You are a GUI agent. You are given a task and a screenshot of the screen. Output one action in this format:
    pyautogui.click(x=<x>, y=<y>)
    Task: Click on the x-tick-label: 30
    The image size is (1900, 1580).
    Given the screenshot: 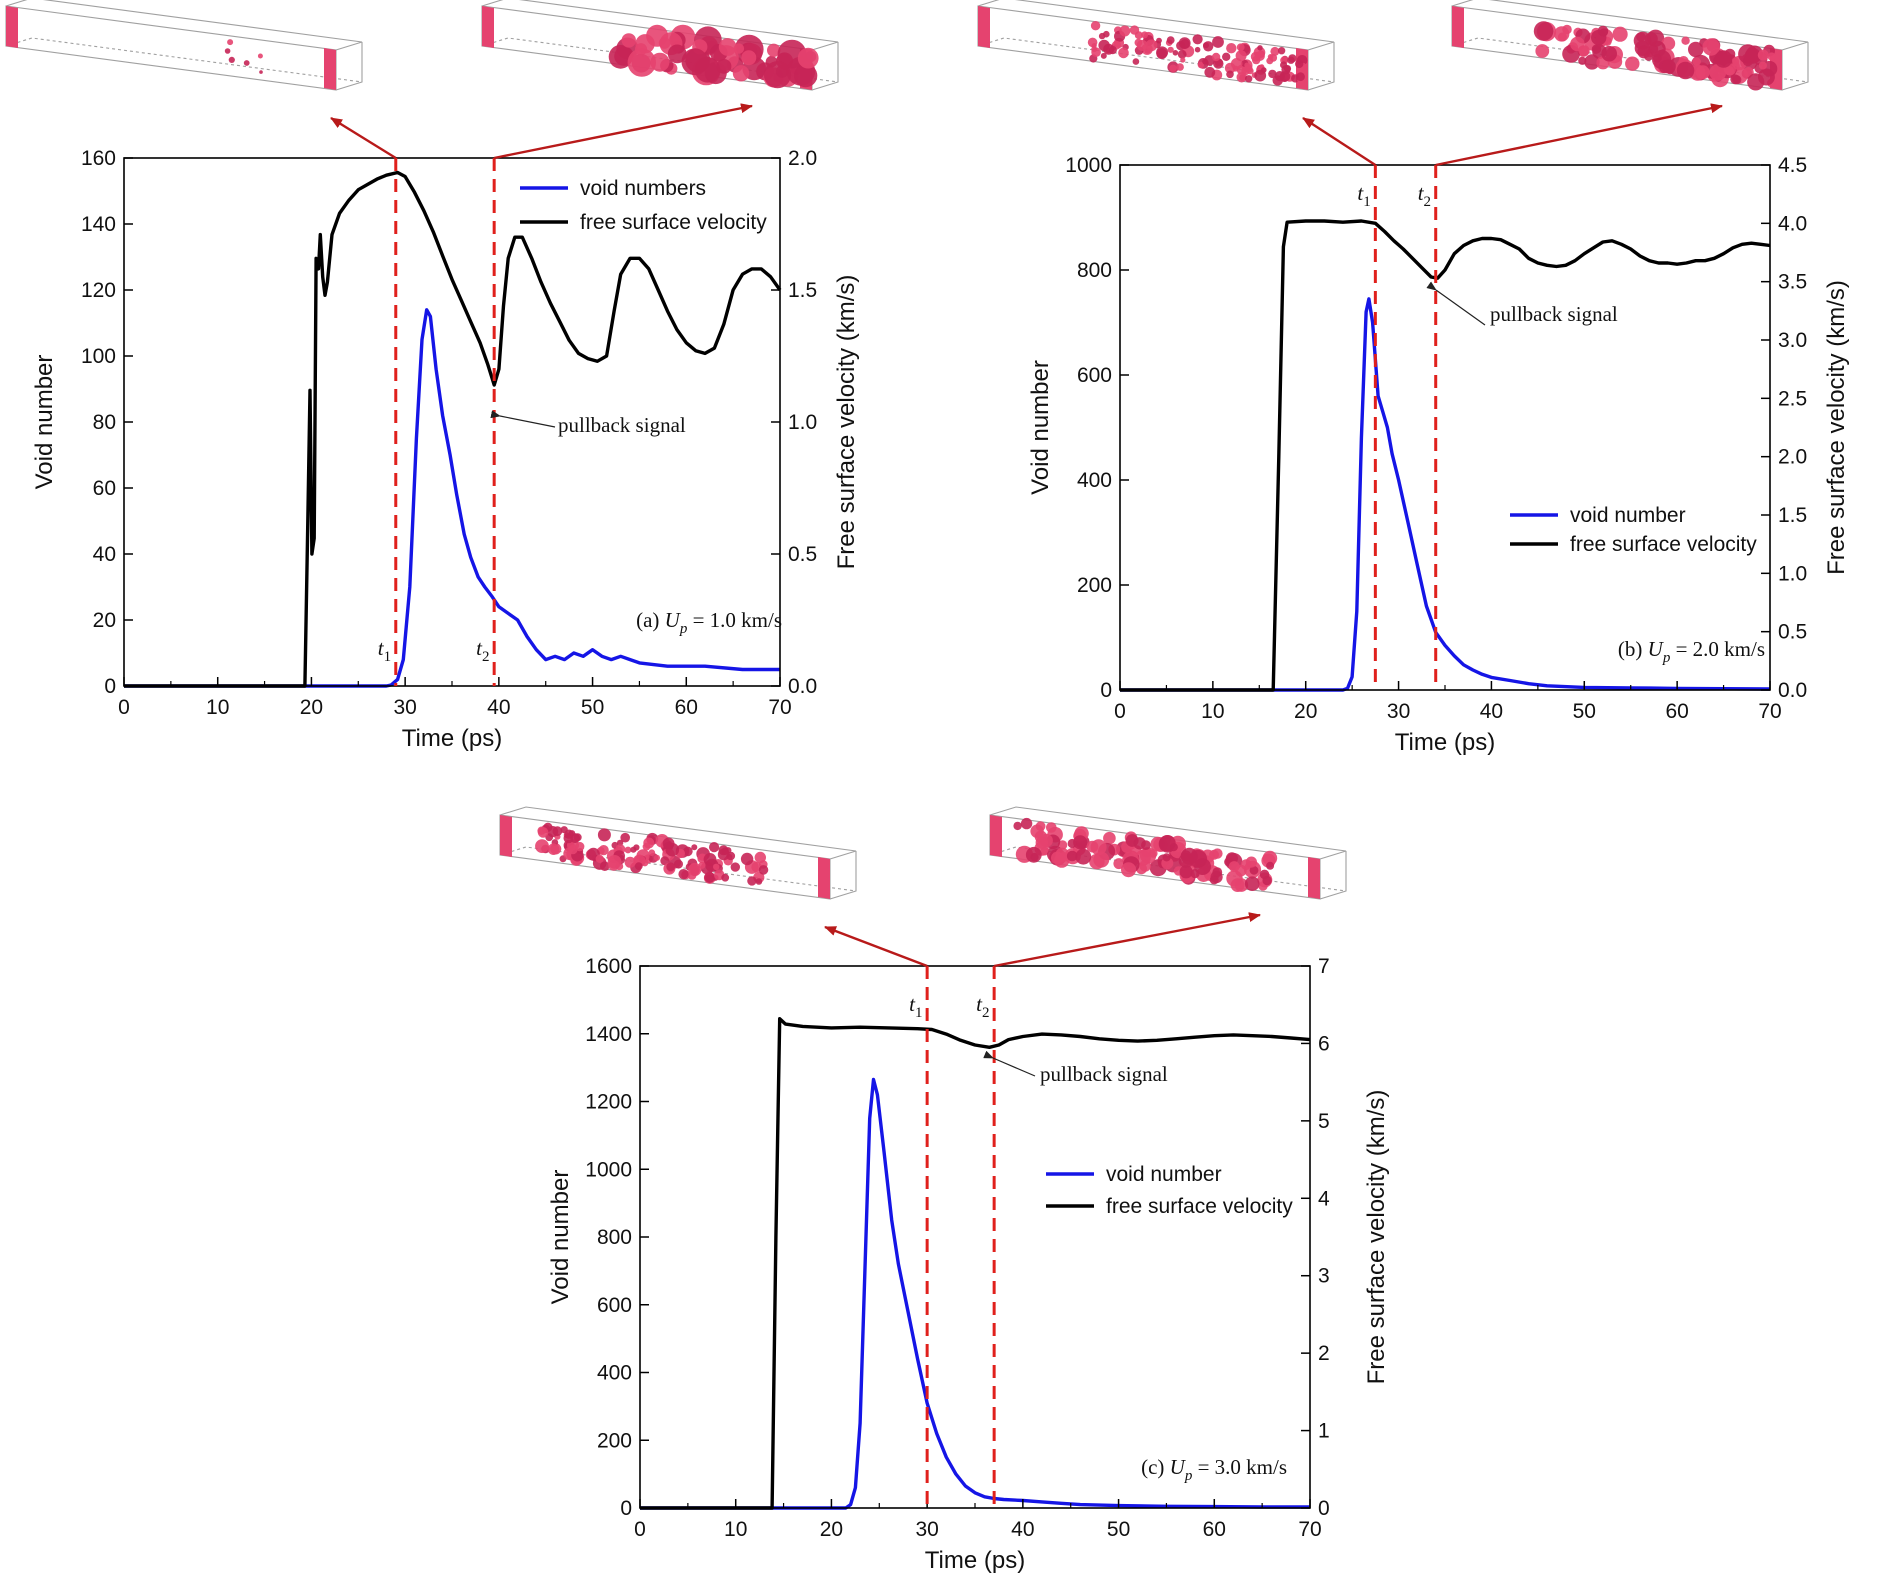 What is the action you would take?
    pyautogui.click(x=1398, y=711)
    